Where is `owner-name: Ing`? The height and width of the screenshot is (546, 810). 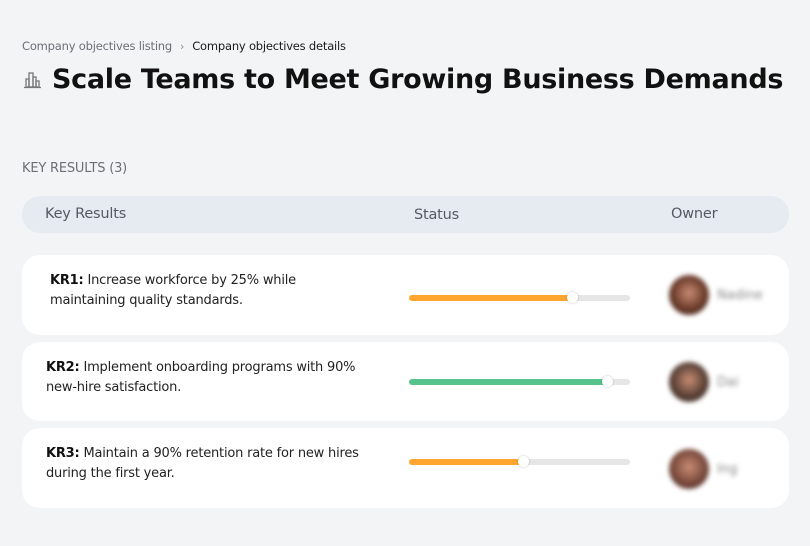 owner-name: Ing is located at coordinates (727, 469).